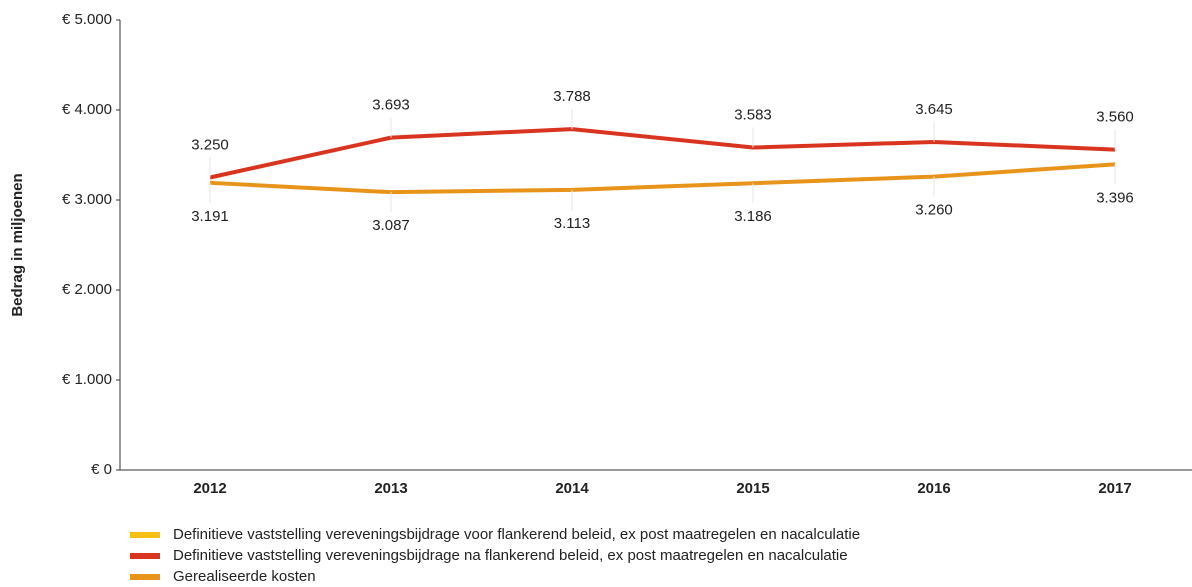 This screenshot has height=587, width=1192. Describe the element at coordinates (101, 469) in the screenshot. I see `y-tick-label: € 0` at that location.